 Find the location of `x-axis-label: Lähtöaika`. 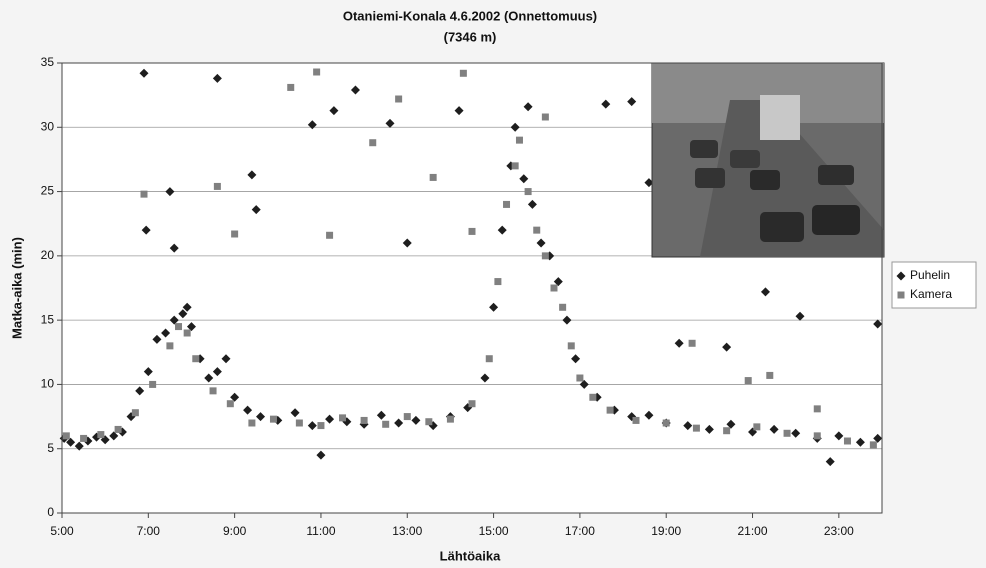

x-axis-label: Lähtöaika is located at coordinates (470, 555).